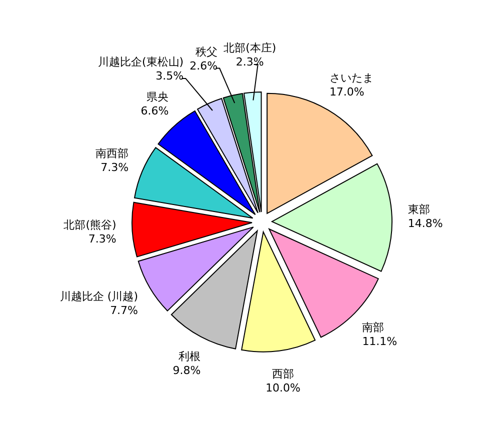 The image size is (497, 426). What do you see at coordinates (346, 91) in the screenshot?
I see `data-label: 17.0%` at bounding box center [346, 91].